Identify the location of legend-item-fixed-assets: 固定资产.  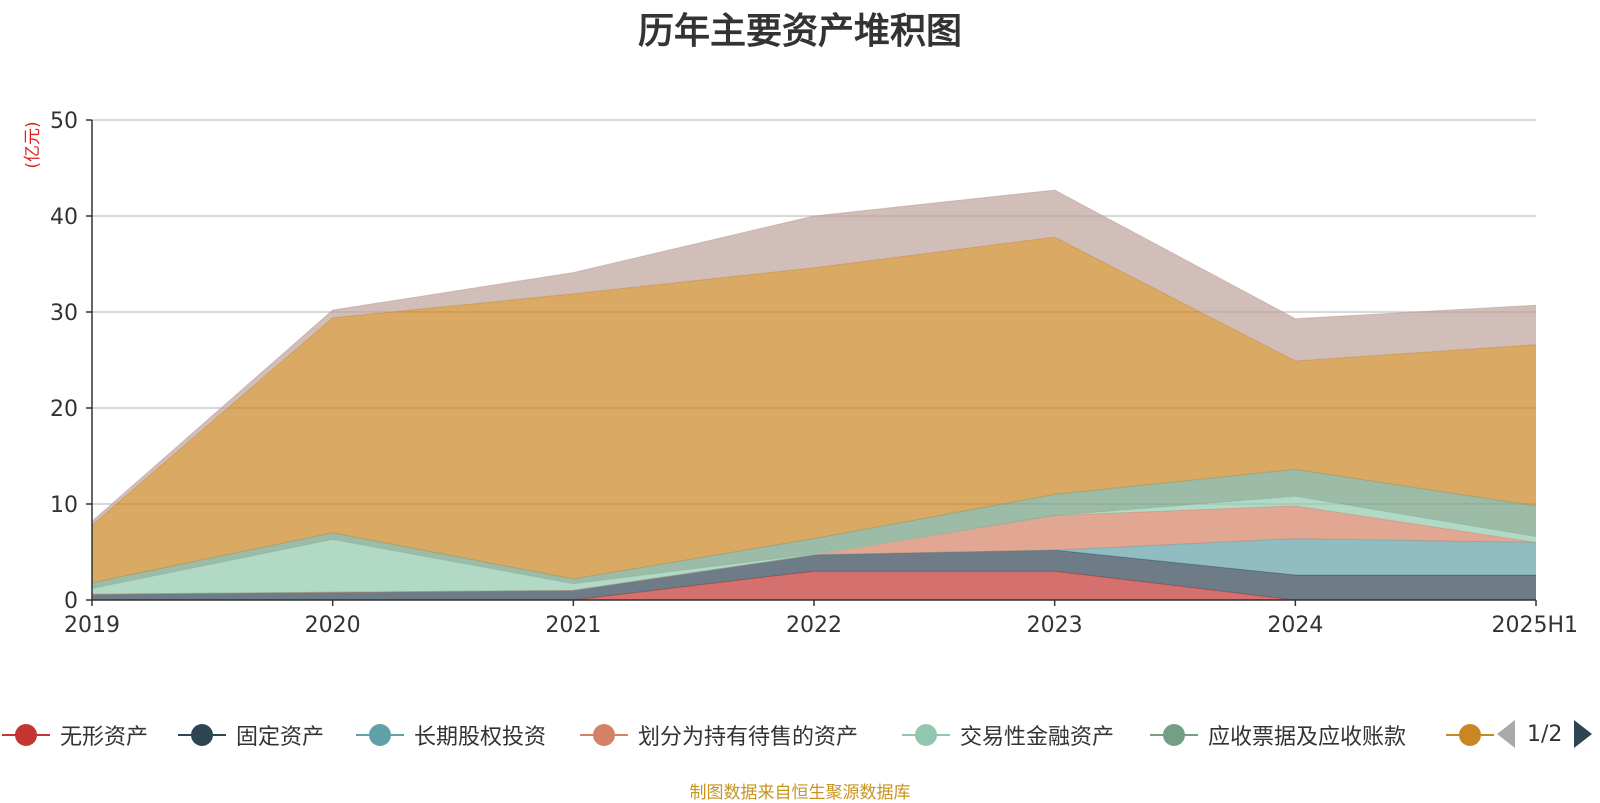
(251, 735).